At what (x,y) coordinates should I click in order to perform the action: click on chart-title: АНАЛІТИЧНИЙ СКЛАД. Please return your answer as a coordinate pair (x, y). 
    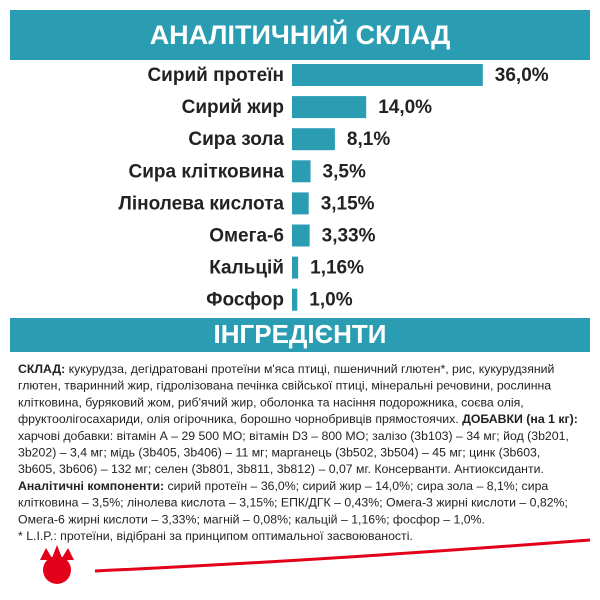
    Looking at the image, I should click on (300, 34).